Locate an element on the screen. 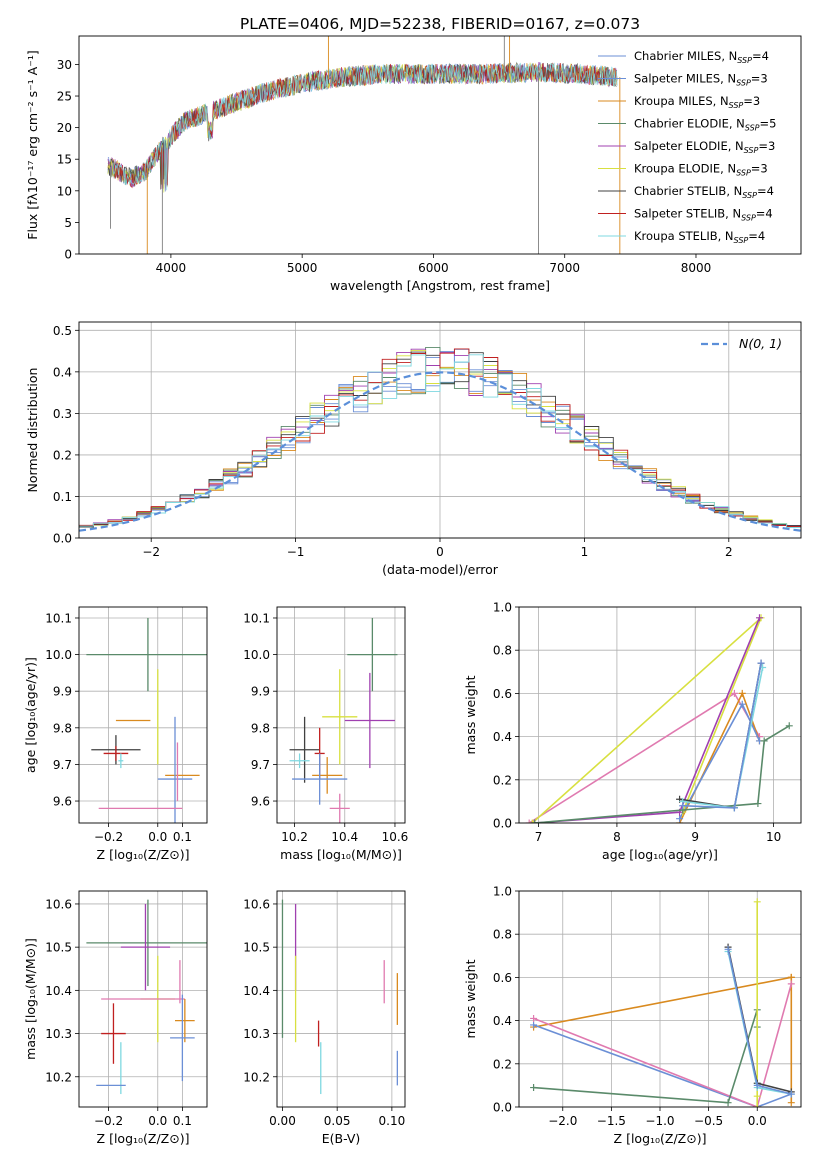 Image resolution: width=819 pixels, height=1170 pixels. x-tick-label: 7 is located at coordinates (539, 837).